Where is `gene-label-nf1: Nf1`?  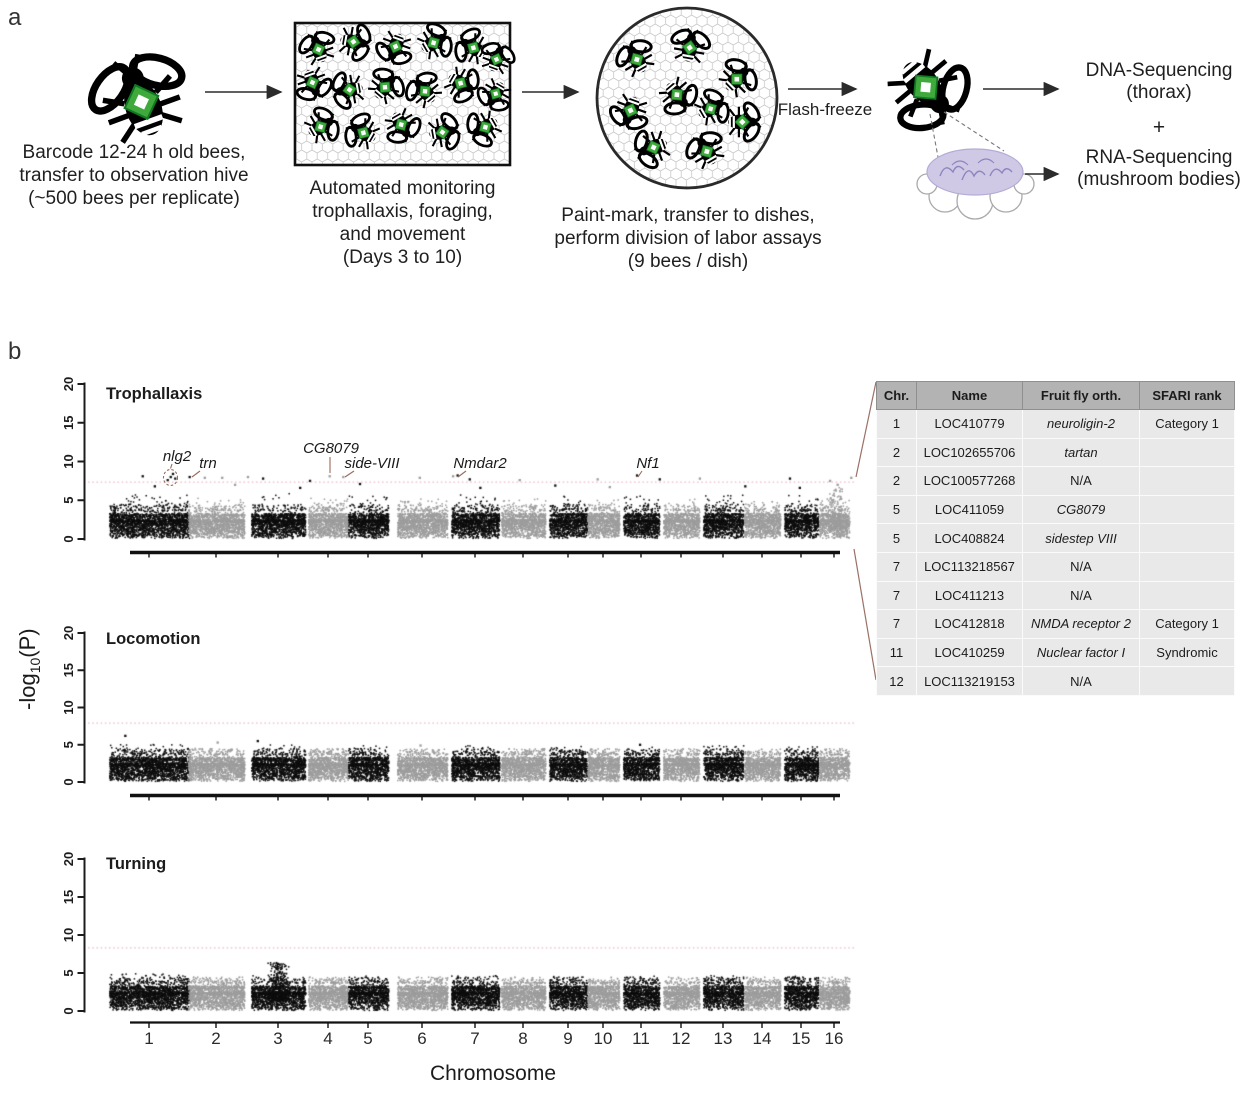
gene-label-nf1: Nf1 is located at coordinates (647, 463).